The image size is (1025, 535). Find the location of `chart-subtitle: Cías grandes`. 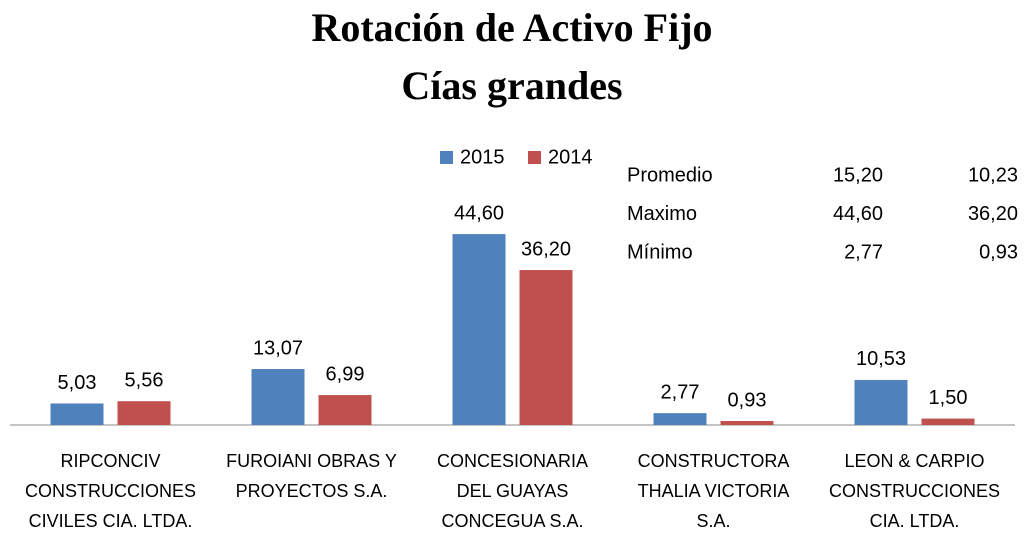

chart-subtitle: Cías grandes is located at coordinates (511, 85).